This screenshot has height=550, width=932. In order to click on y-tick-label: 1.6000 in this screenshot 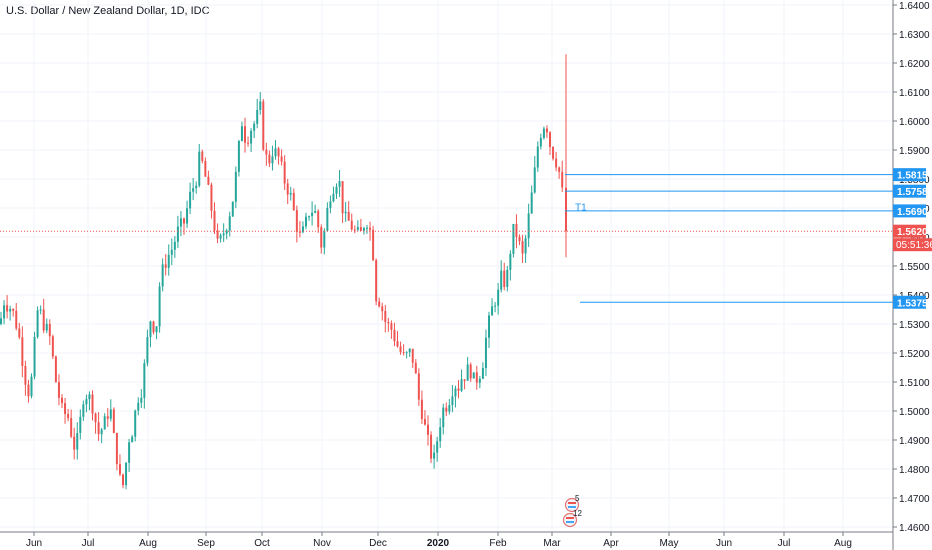, I will do `click(914, 122)`.